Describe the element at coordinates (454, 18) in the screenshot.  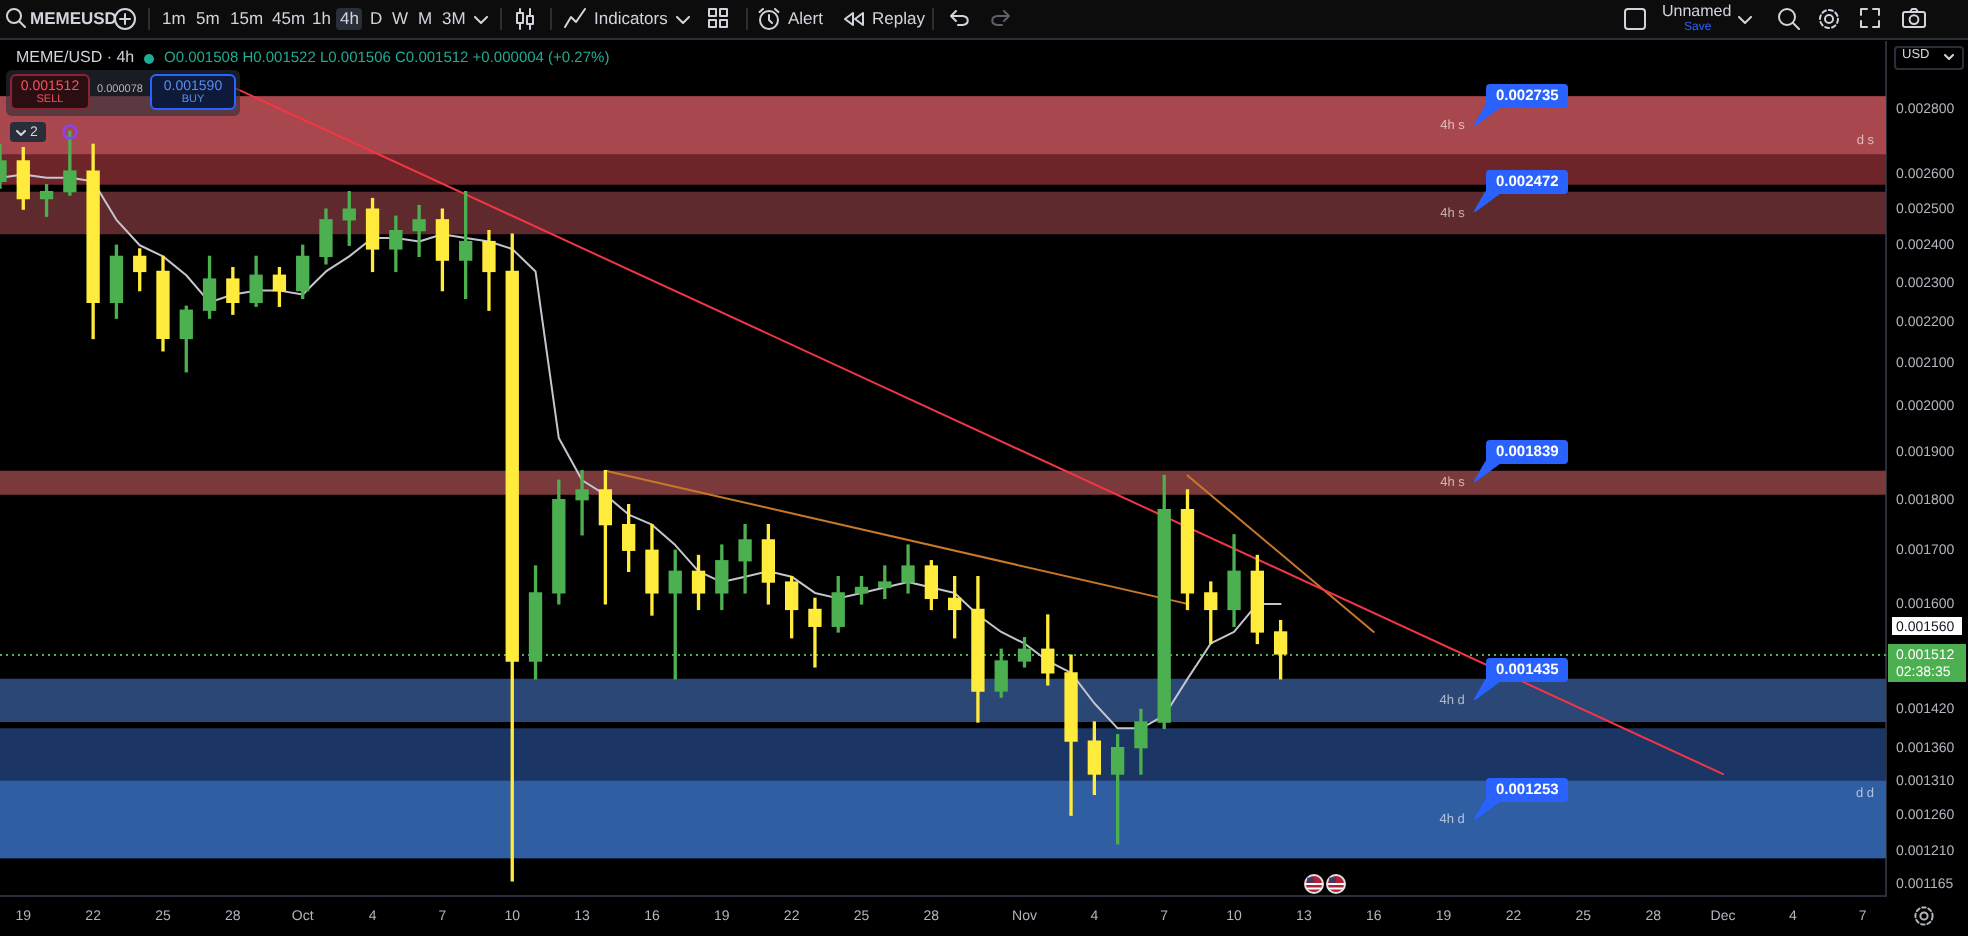
I see `text: 3M` at that location.